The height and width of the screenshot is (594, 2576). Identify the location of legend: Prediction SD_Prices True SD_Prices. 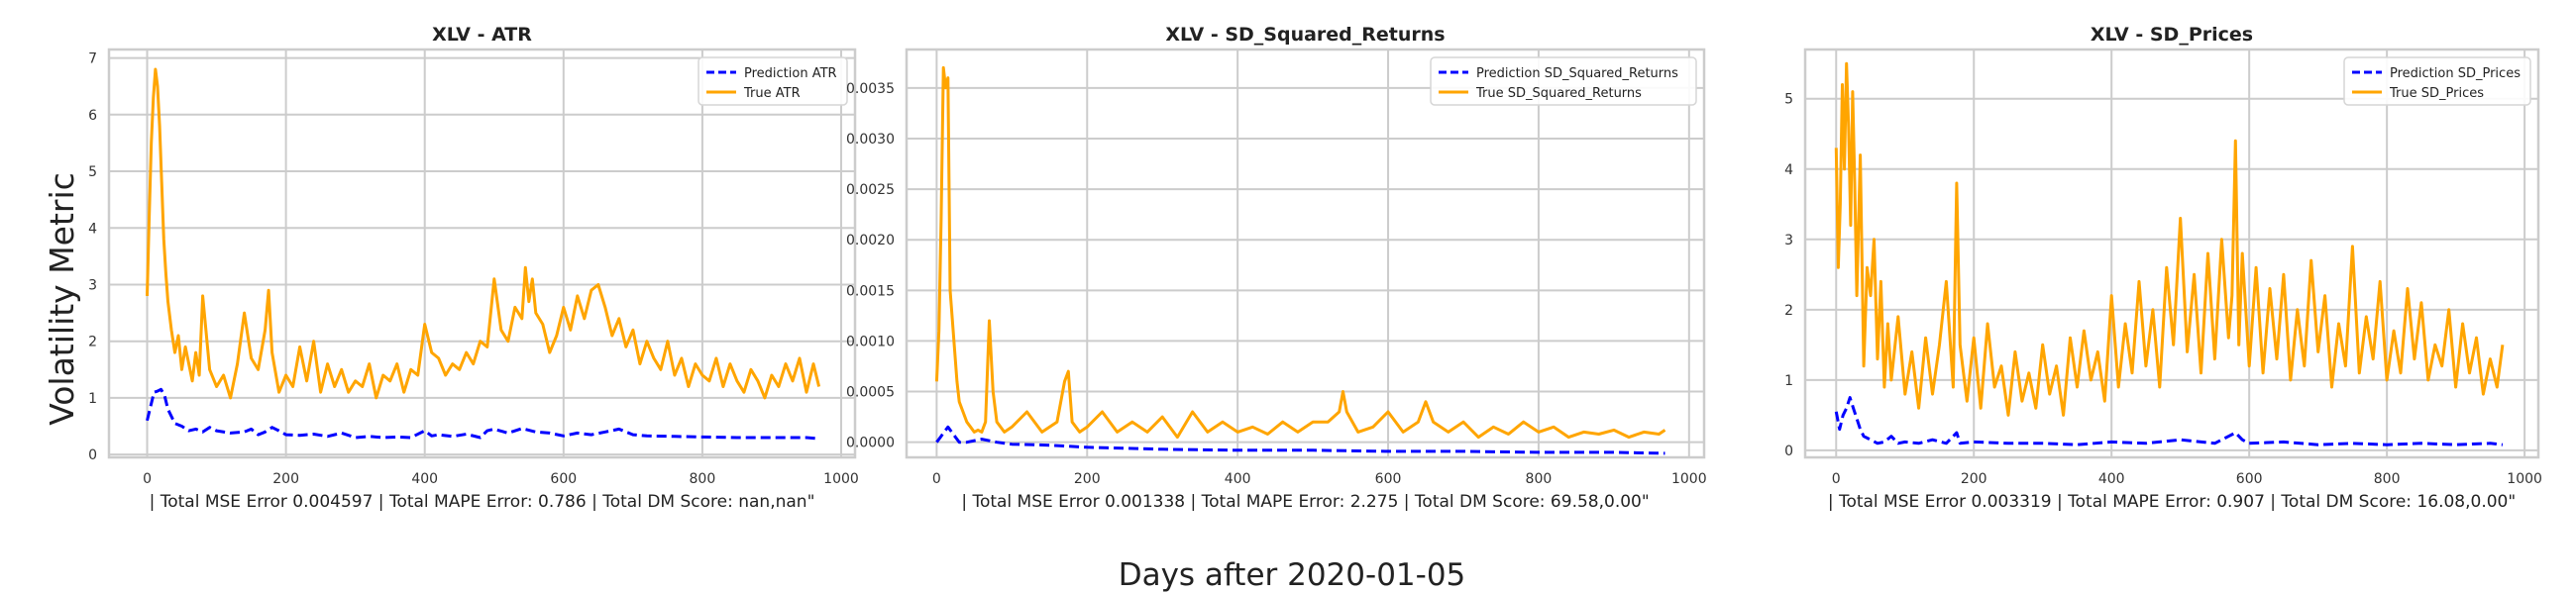
(2437, 81).